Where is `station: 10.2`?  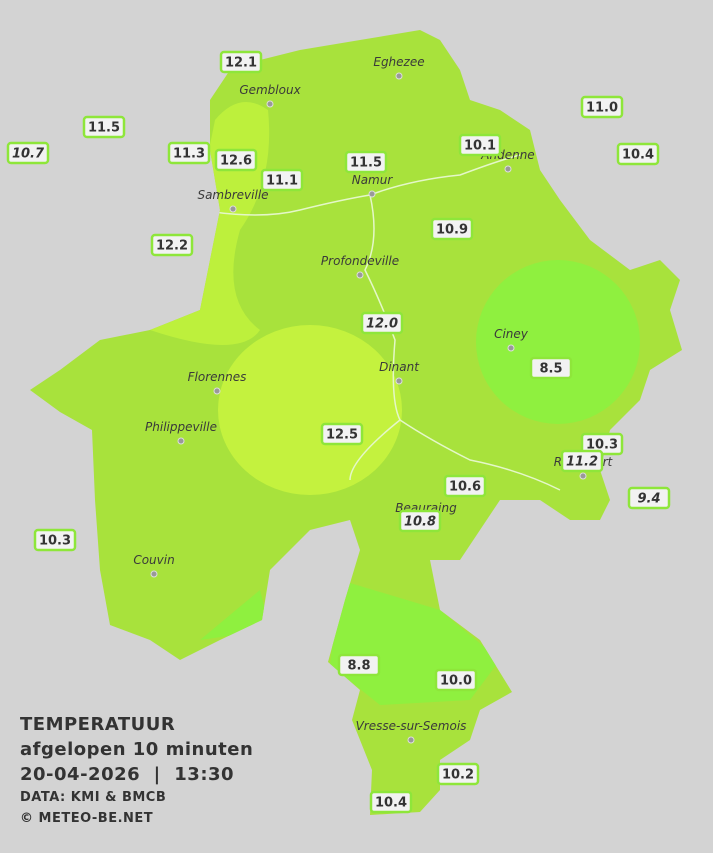 station: 10.2 is located at coordinates (458, 774).